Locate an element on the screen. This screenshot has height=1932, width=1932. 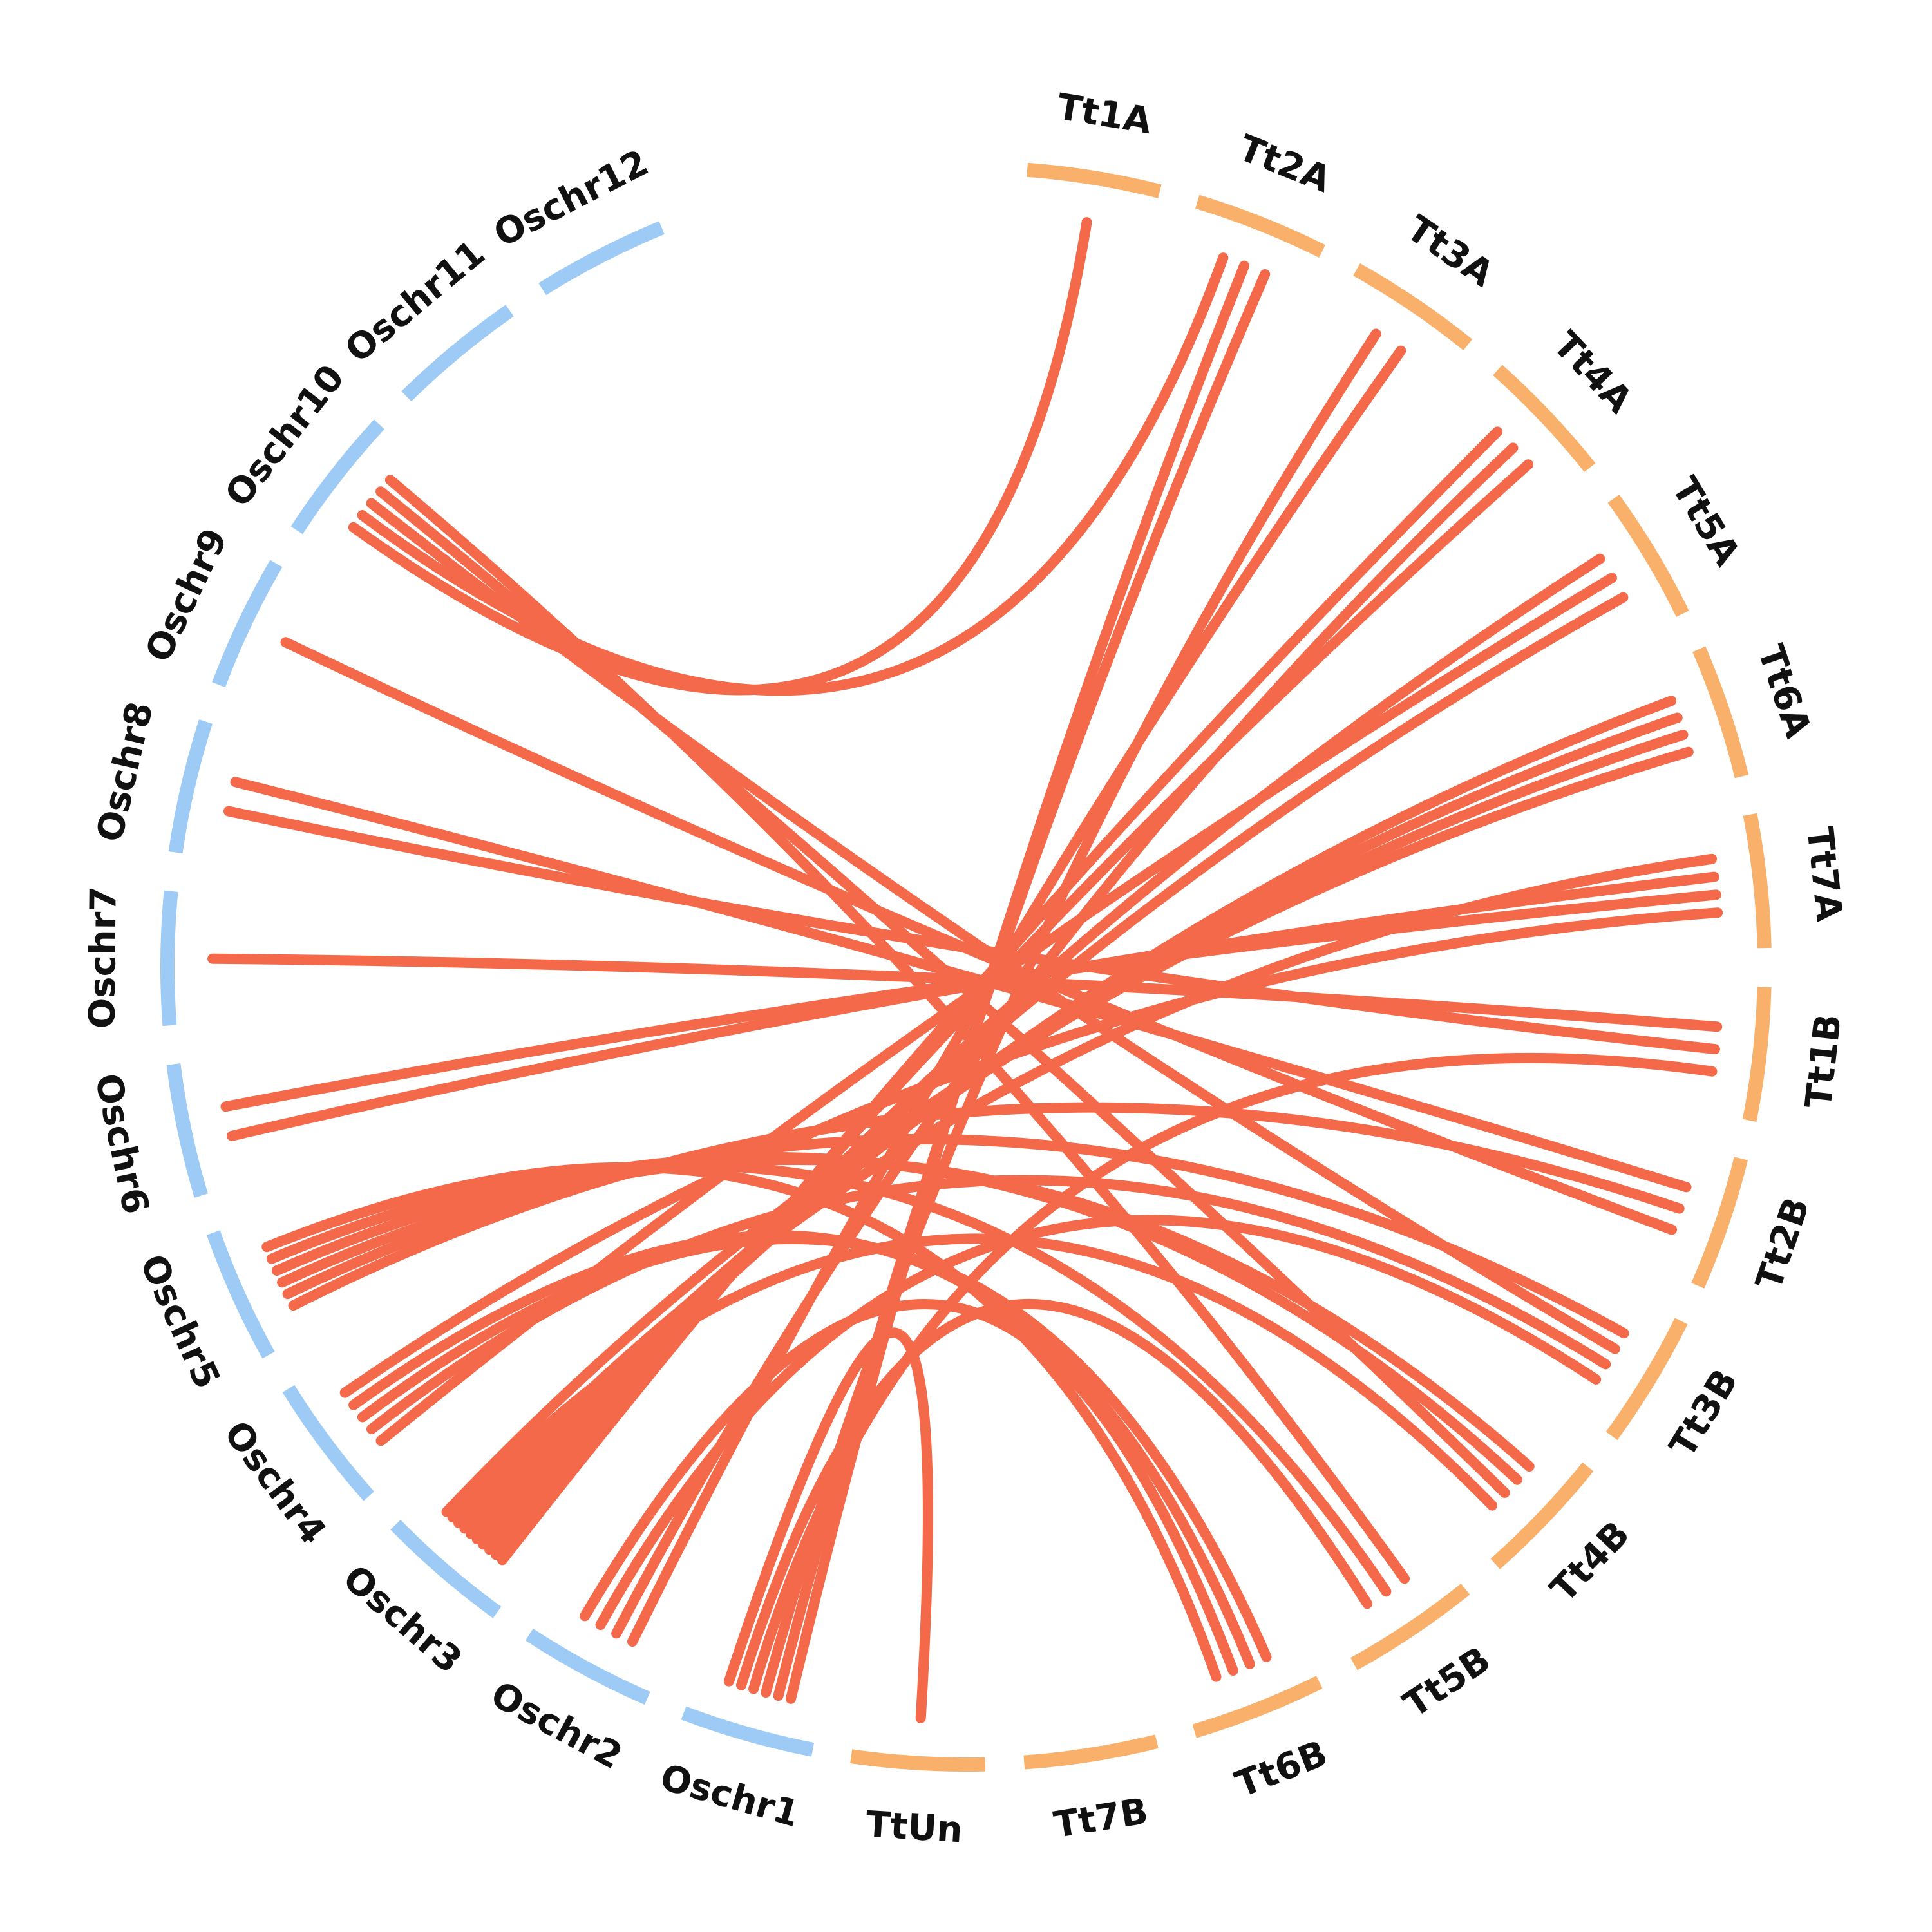
chromosome-label-oschr6: Oschr6 is located at coordinates (121, 1143).